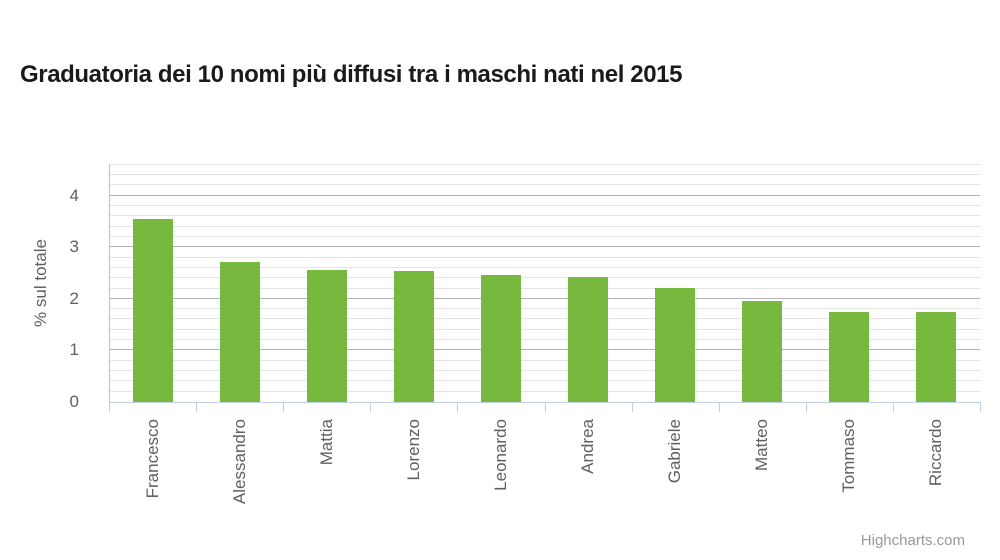  I want to click on bar-matteo, so click(762, 351).